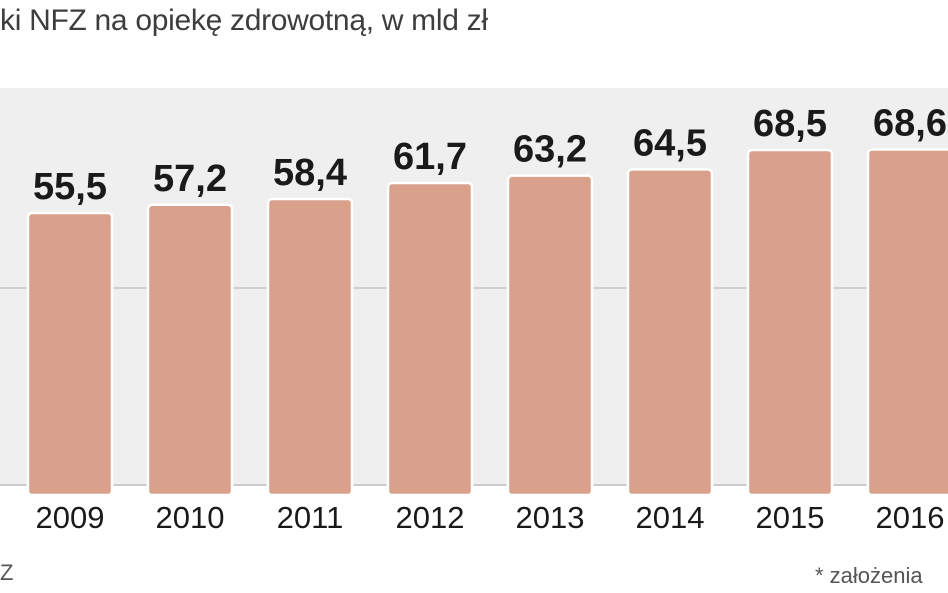  Describe the element at coordinates (550, 517) in the screenshot. I see `year-label-2013: 2013` at that location.